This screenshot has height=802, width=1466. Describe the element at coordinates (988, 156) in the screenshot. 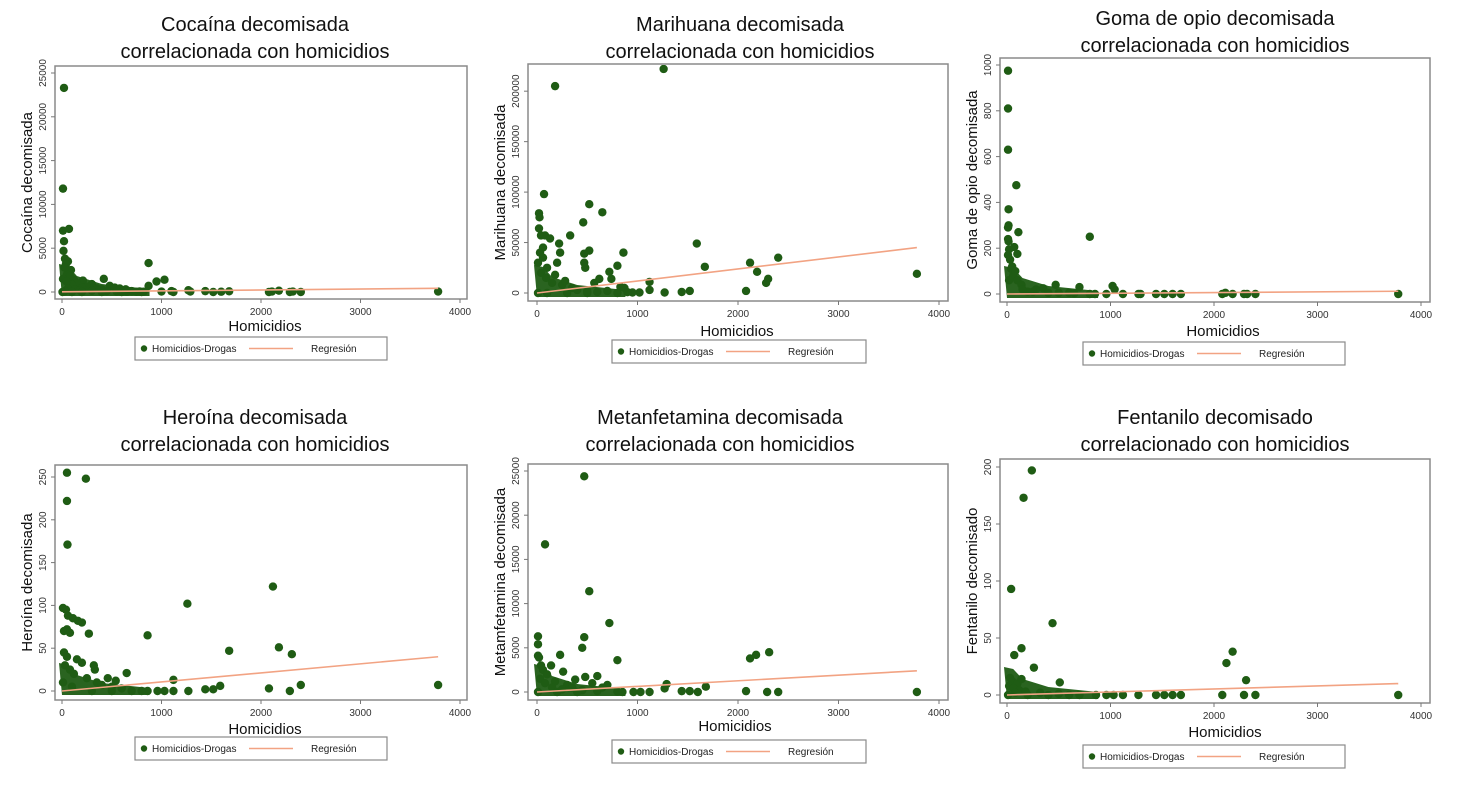

I see `y-tick-label: 600` at that location.